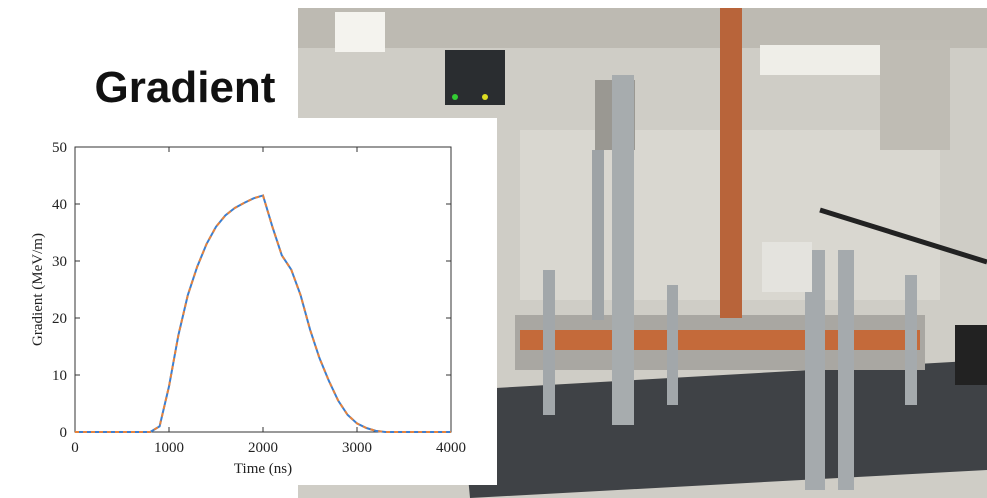 This screenshot has height=498, width=987. What do you see at coordinates (59, 319) in the screenshot?
I see `y-tick-label: 20` at bounding box center [59, 319].